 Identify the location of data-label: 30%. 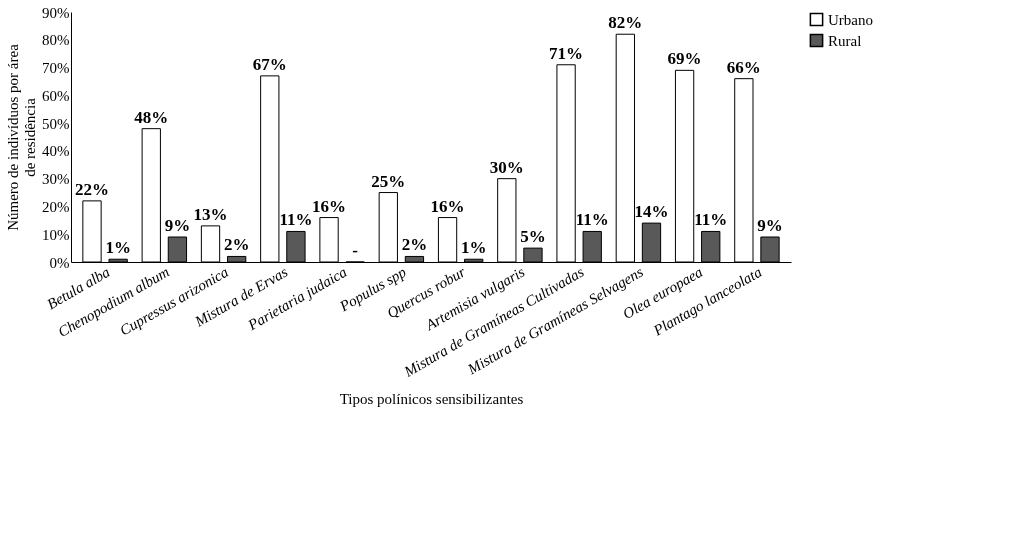
(506, 167).